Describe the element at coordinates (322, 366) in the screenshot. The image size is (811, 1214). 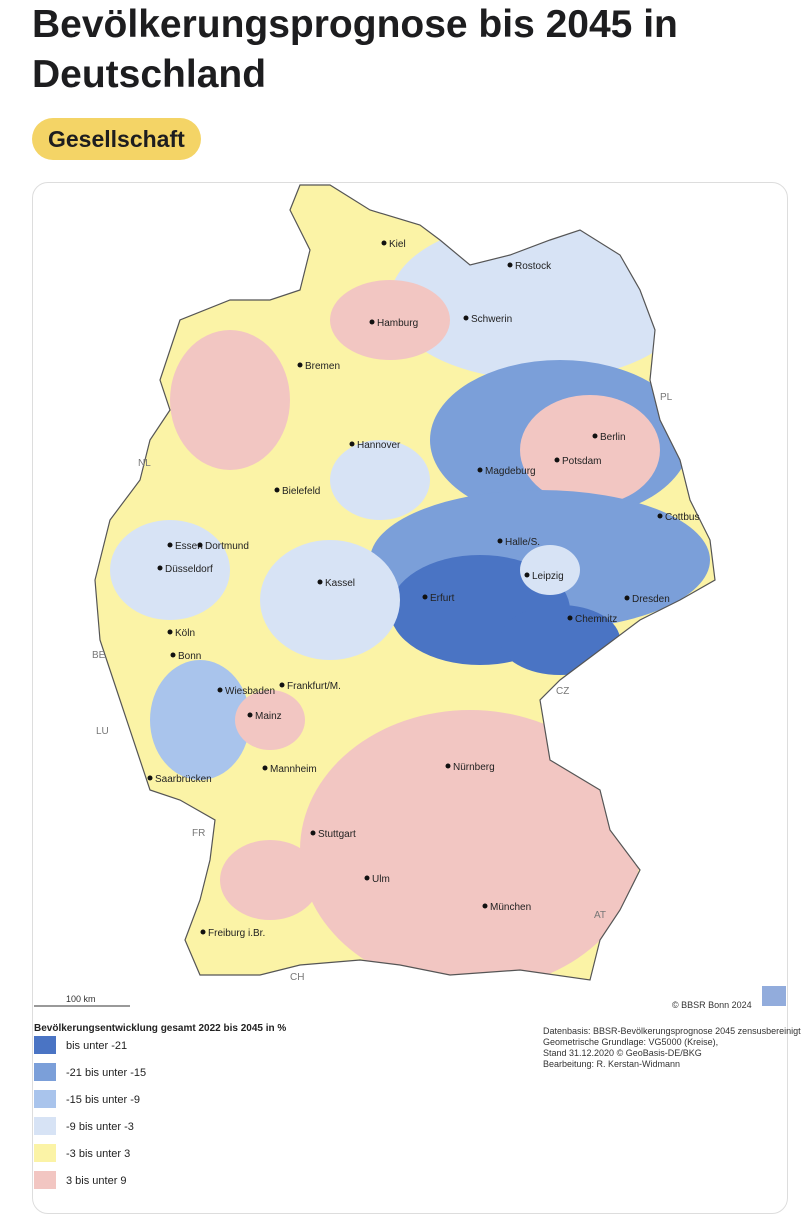
I see `city-label: Bremen` at that location.